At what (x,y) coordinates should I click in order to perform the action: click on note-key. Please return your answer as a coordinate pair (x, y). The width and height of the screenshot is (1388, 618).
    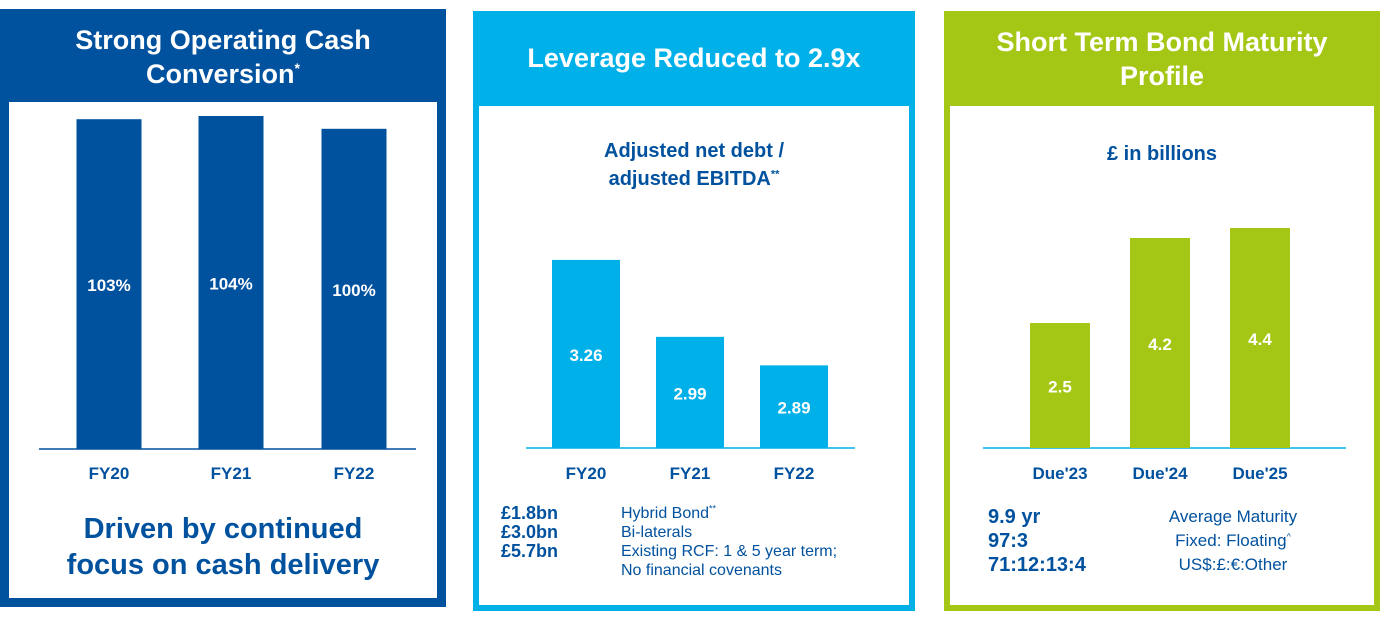
    Looking at the image, I should click on (561, 570).